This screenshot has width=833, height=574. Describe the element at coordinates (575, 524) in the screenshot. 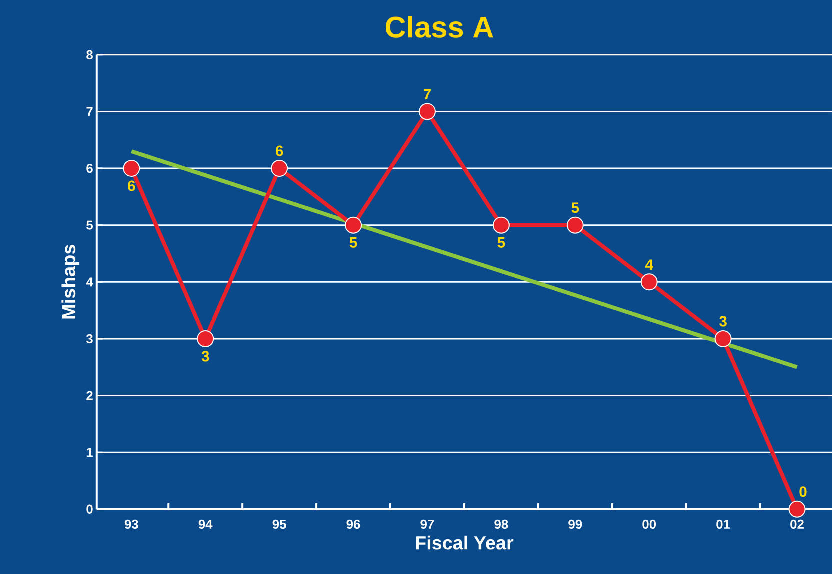

I see `x-tick-label: 99` at that location.